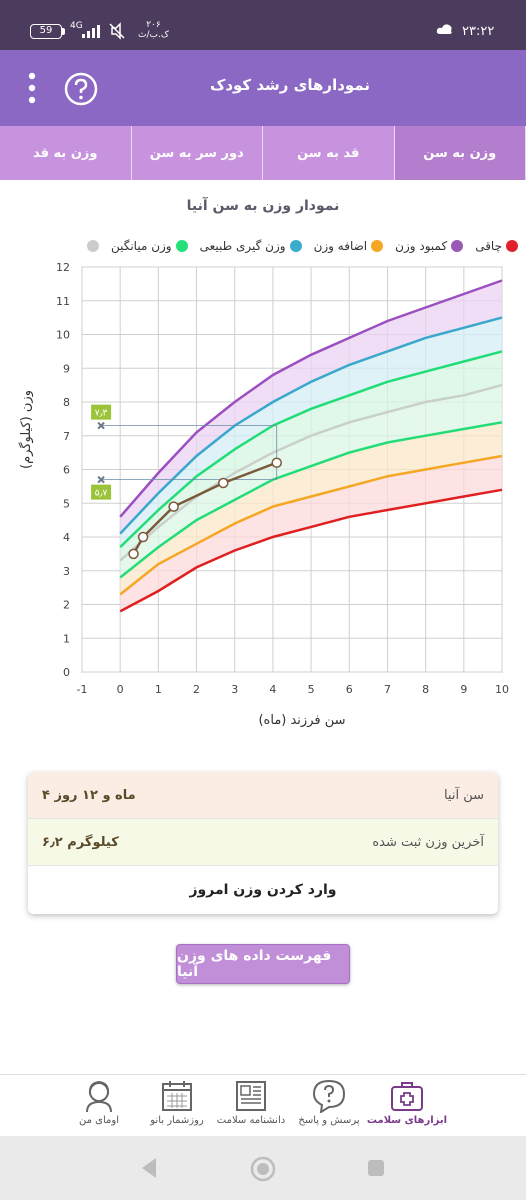 This screenshot has height=1200, width=526. Describe the element at coordinates (242, 246) in the screenshot. I see `legend-label: وزن گیری طبیعی` at that location.